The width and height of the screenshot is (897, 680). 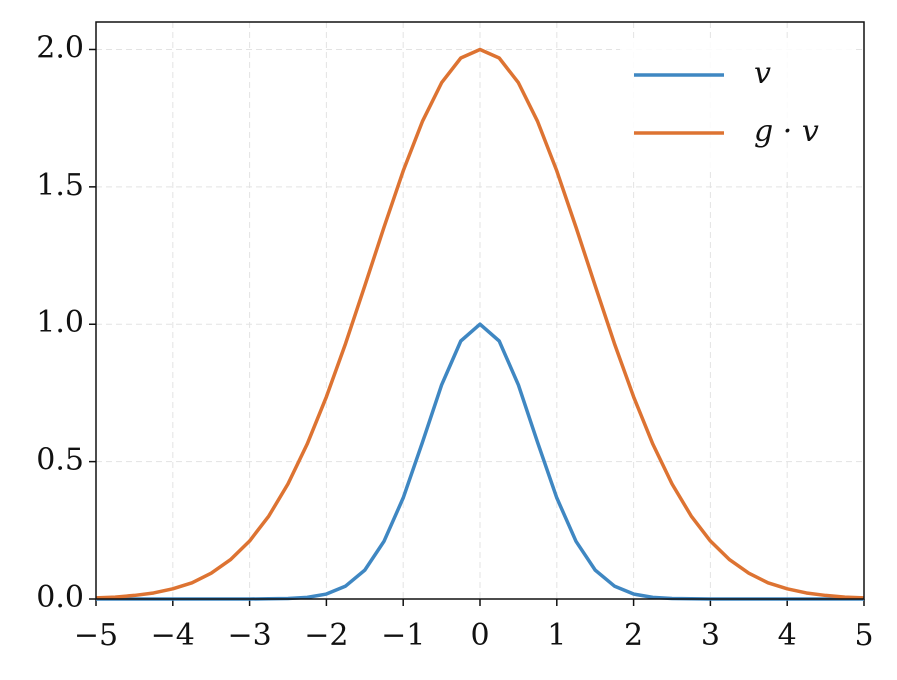 I want to click on x-tick-label: 0, so click(x=479, y=635).